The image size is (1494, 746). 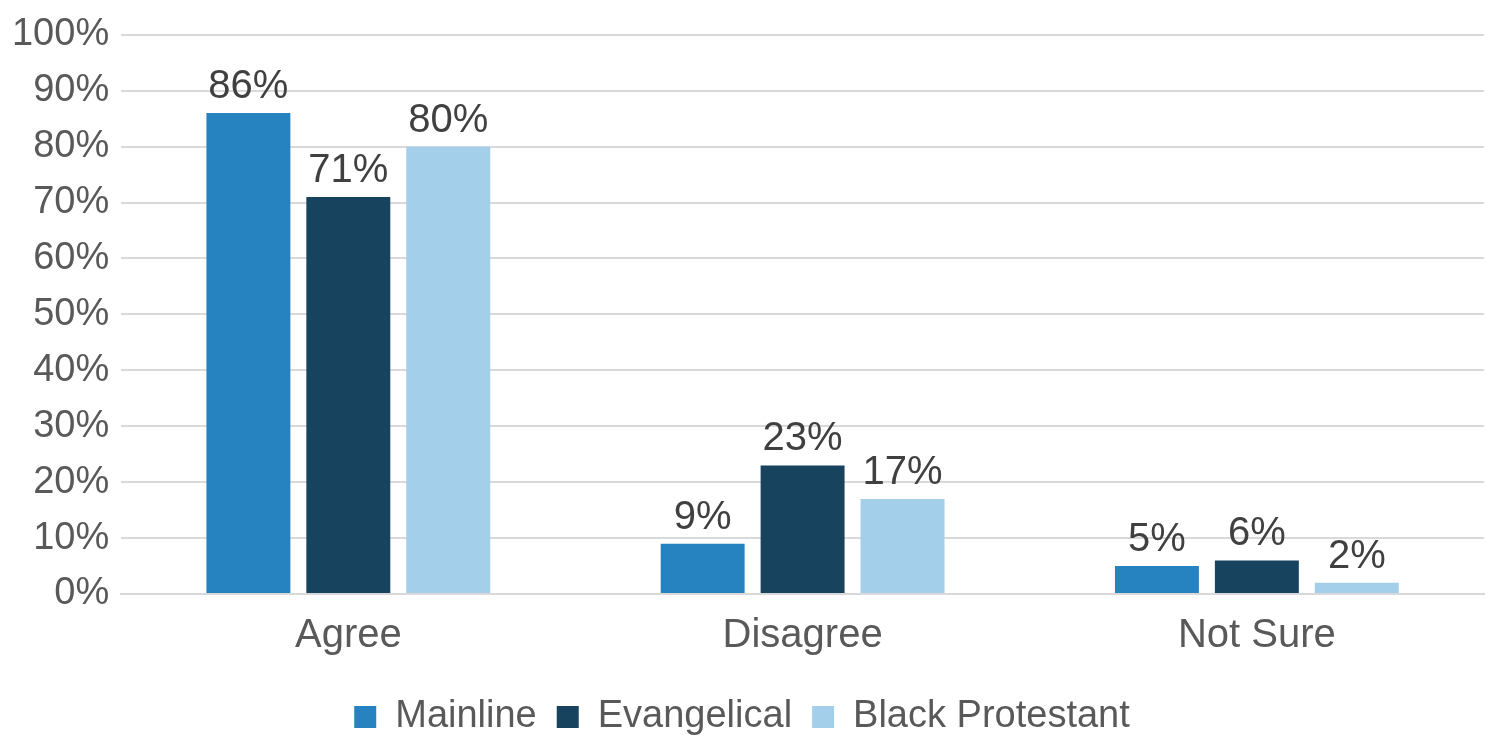 I want to click on y-tick-label: 90%, so click(x=71, y=88).